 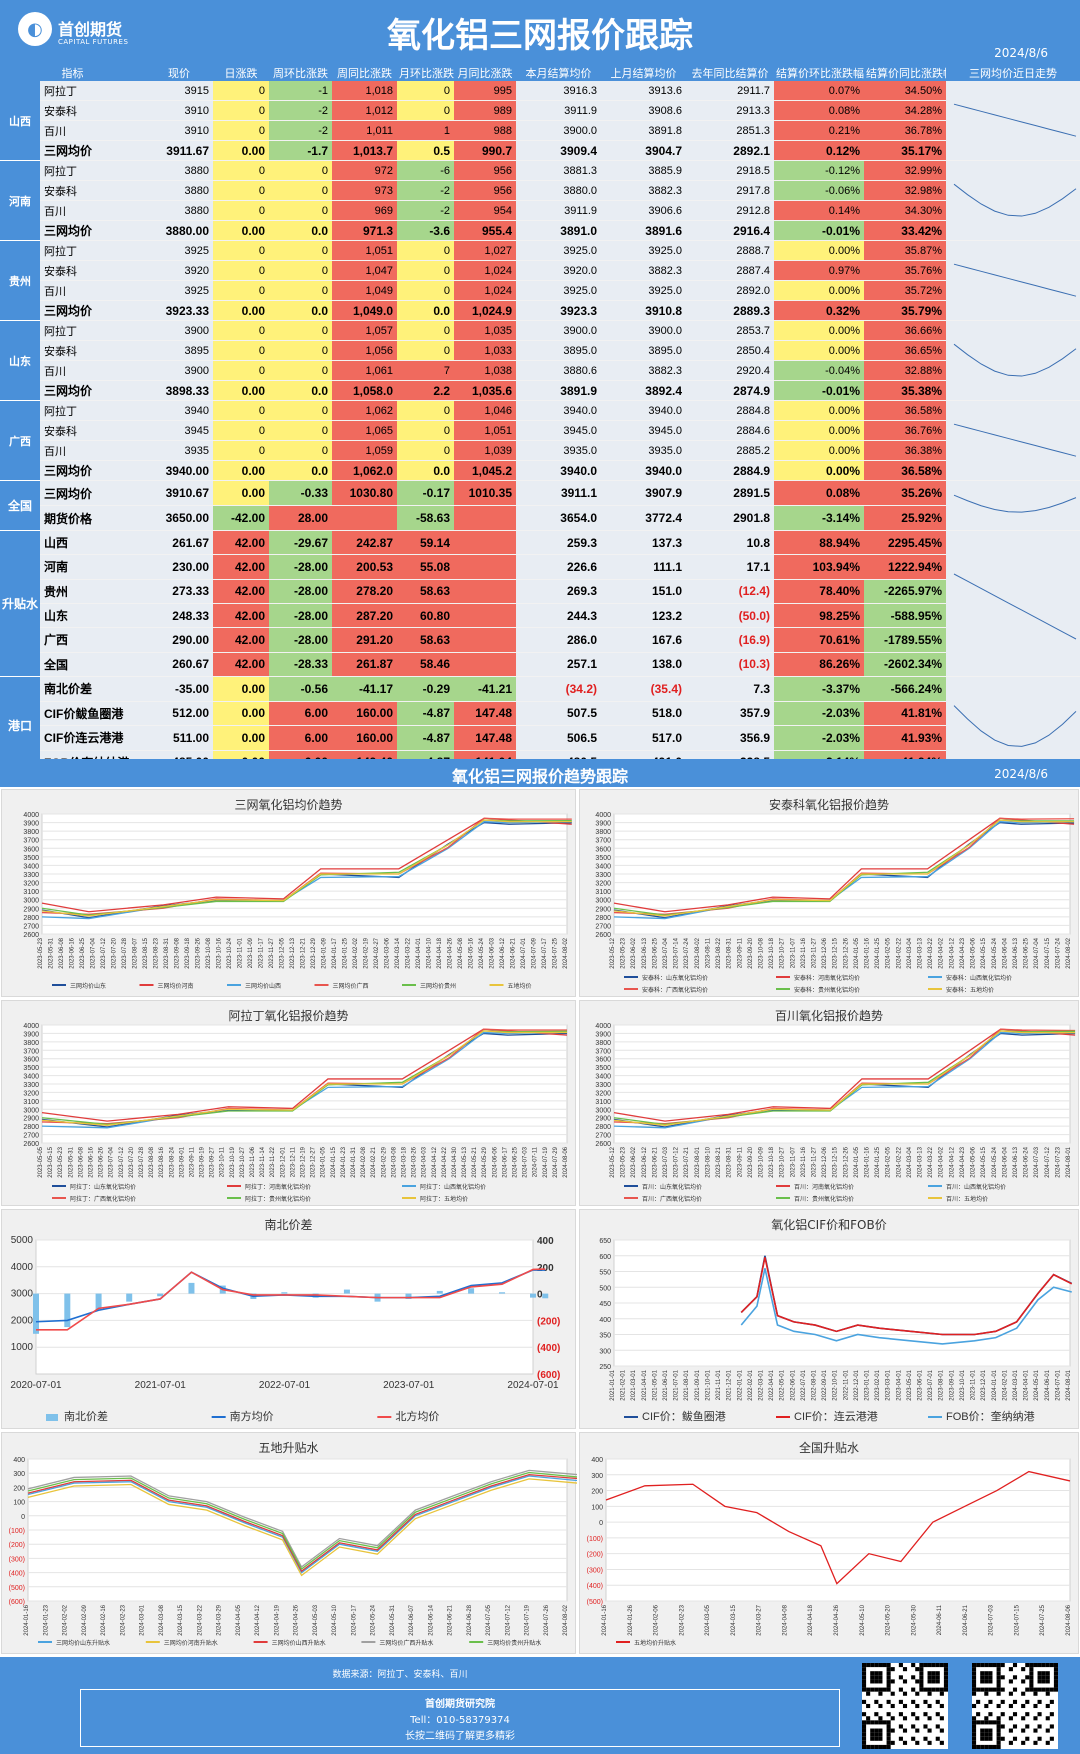 What do you see at coordinates (643, 640) in the screenshot?
I see `table-cell: 167.6` at bounding box center [643, 640].